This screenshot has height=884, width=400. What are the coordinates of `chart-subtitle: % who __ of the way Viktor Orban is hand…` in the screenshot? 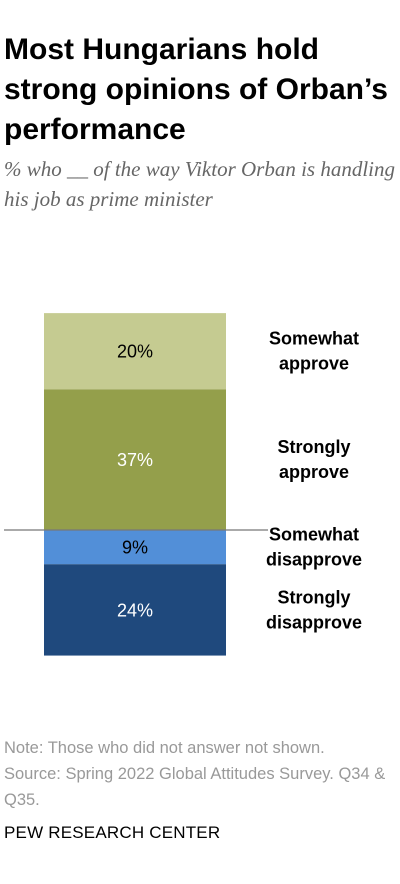 It's located at (200, 184).